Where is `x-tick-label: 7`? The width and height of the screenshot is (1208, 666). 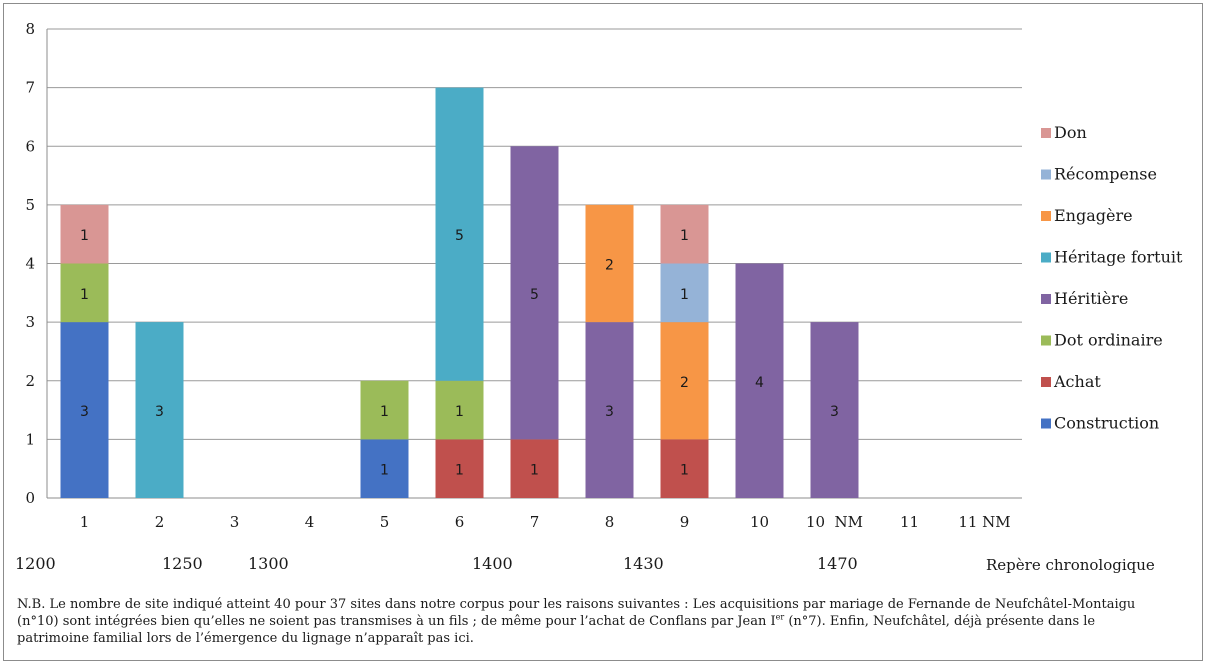
x-tick-label: 7 is located at coordinates (535, 522).